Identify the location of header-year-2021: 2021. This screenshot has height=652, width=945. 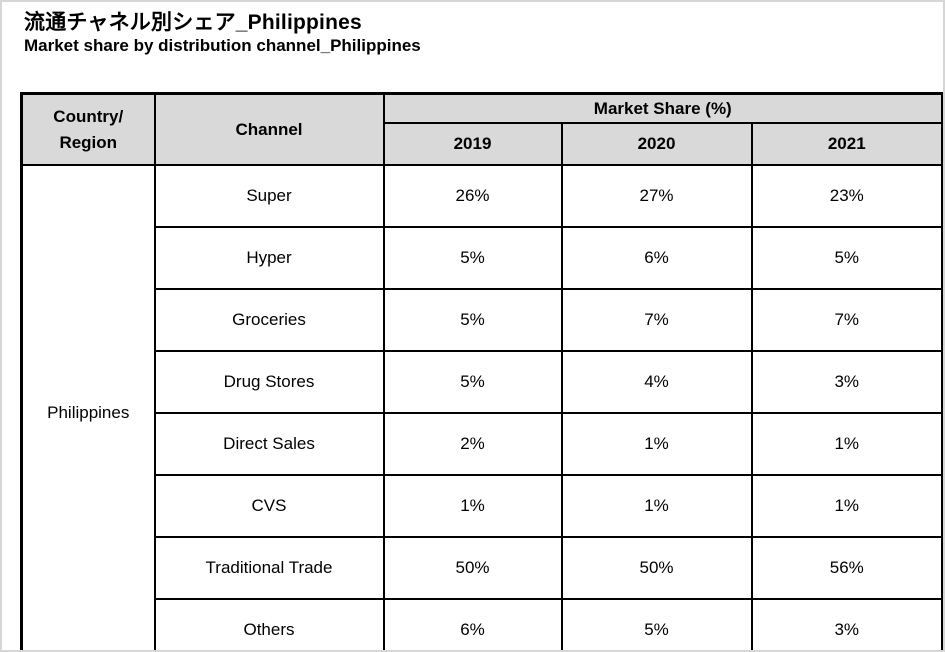
(846, 144).